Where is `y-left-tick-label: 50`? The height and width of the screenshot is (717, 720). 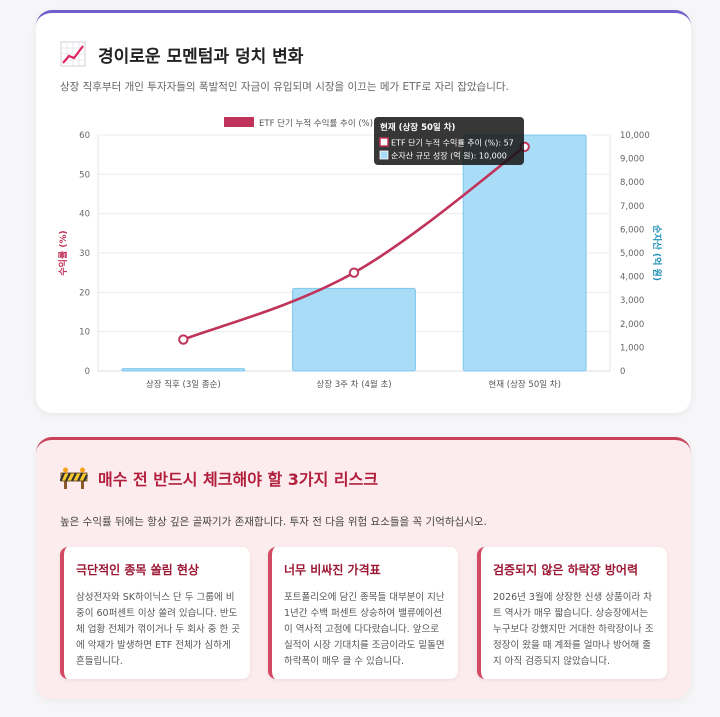
y-left-tick-label: 50 is located at coordinates (84, 175).